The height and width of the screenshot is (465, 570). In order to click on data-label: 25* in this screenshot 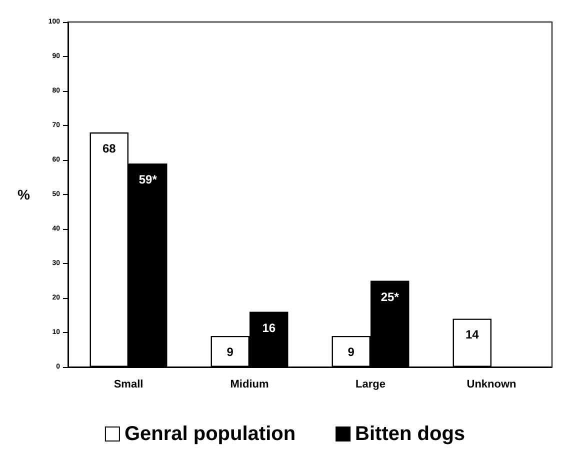, I will do `click(390, 297)`.